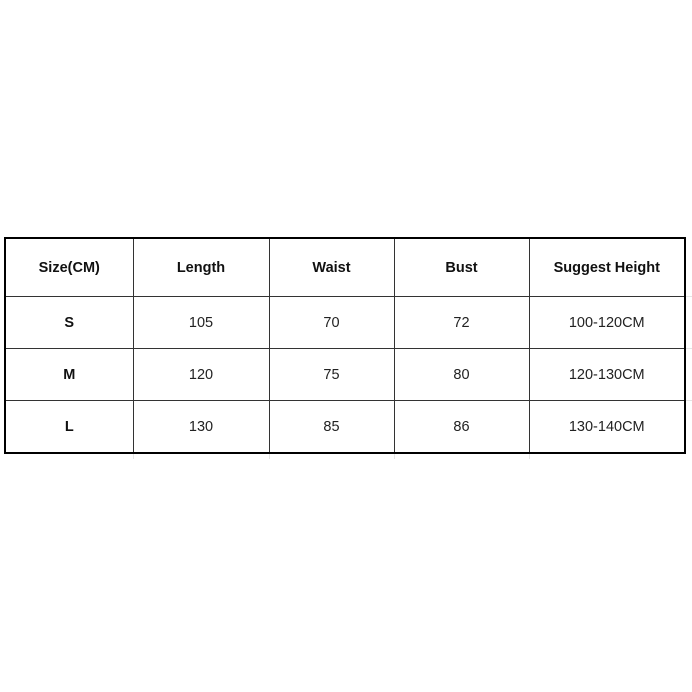 This screenshot has height=692, width=692. What do you see at coordinates (201, 267) in the screenshot?
I see `header-length: Length` at bounding box center [201, 267].